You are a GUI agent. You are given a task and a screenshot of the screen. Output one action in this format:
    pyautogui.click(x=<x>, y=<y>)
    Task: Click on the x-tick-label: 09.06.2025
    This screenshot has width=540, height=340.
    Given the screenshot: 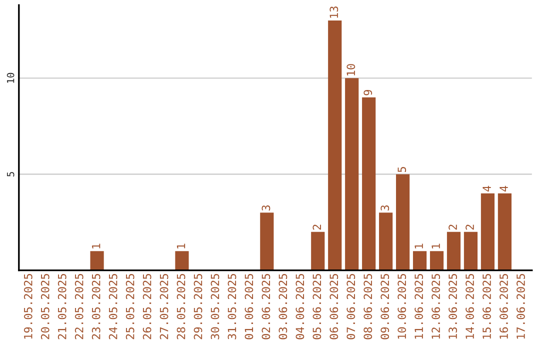 What is the action you would take?
    pyautogui.click(x=385, y=307)
    